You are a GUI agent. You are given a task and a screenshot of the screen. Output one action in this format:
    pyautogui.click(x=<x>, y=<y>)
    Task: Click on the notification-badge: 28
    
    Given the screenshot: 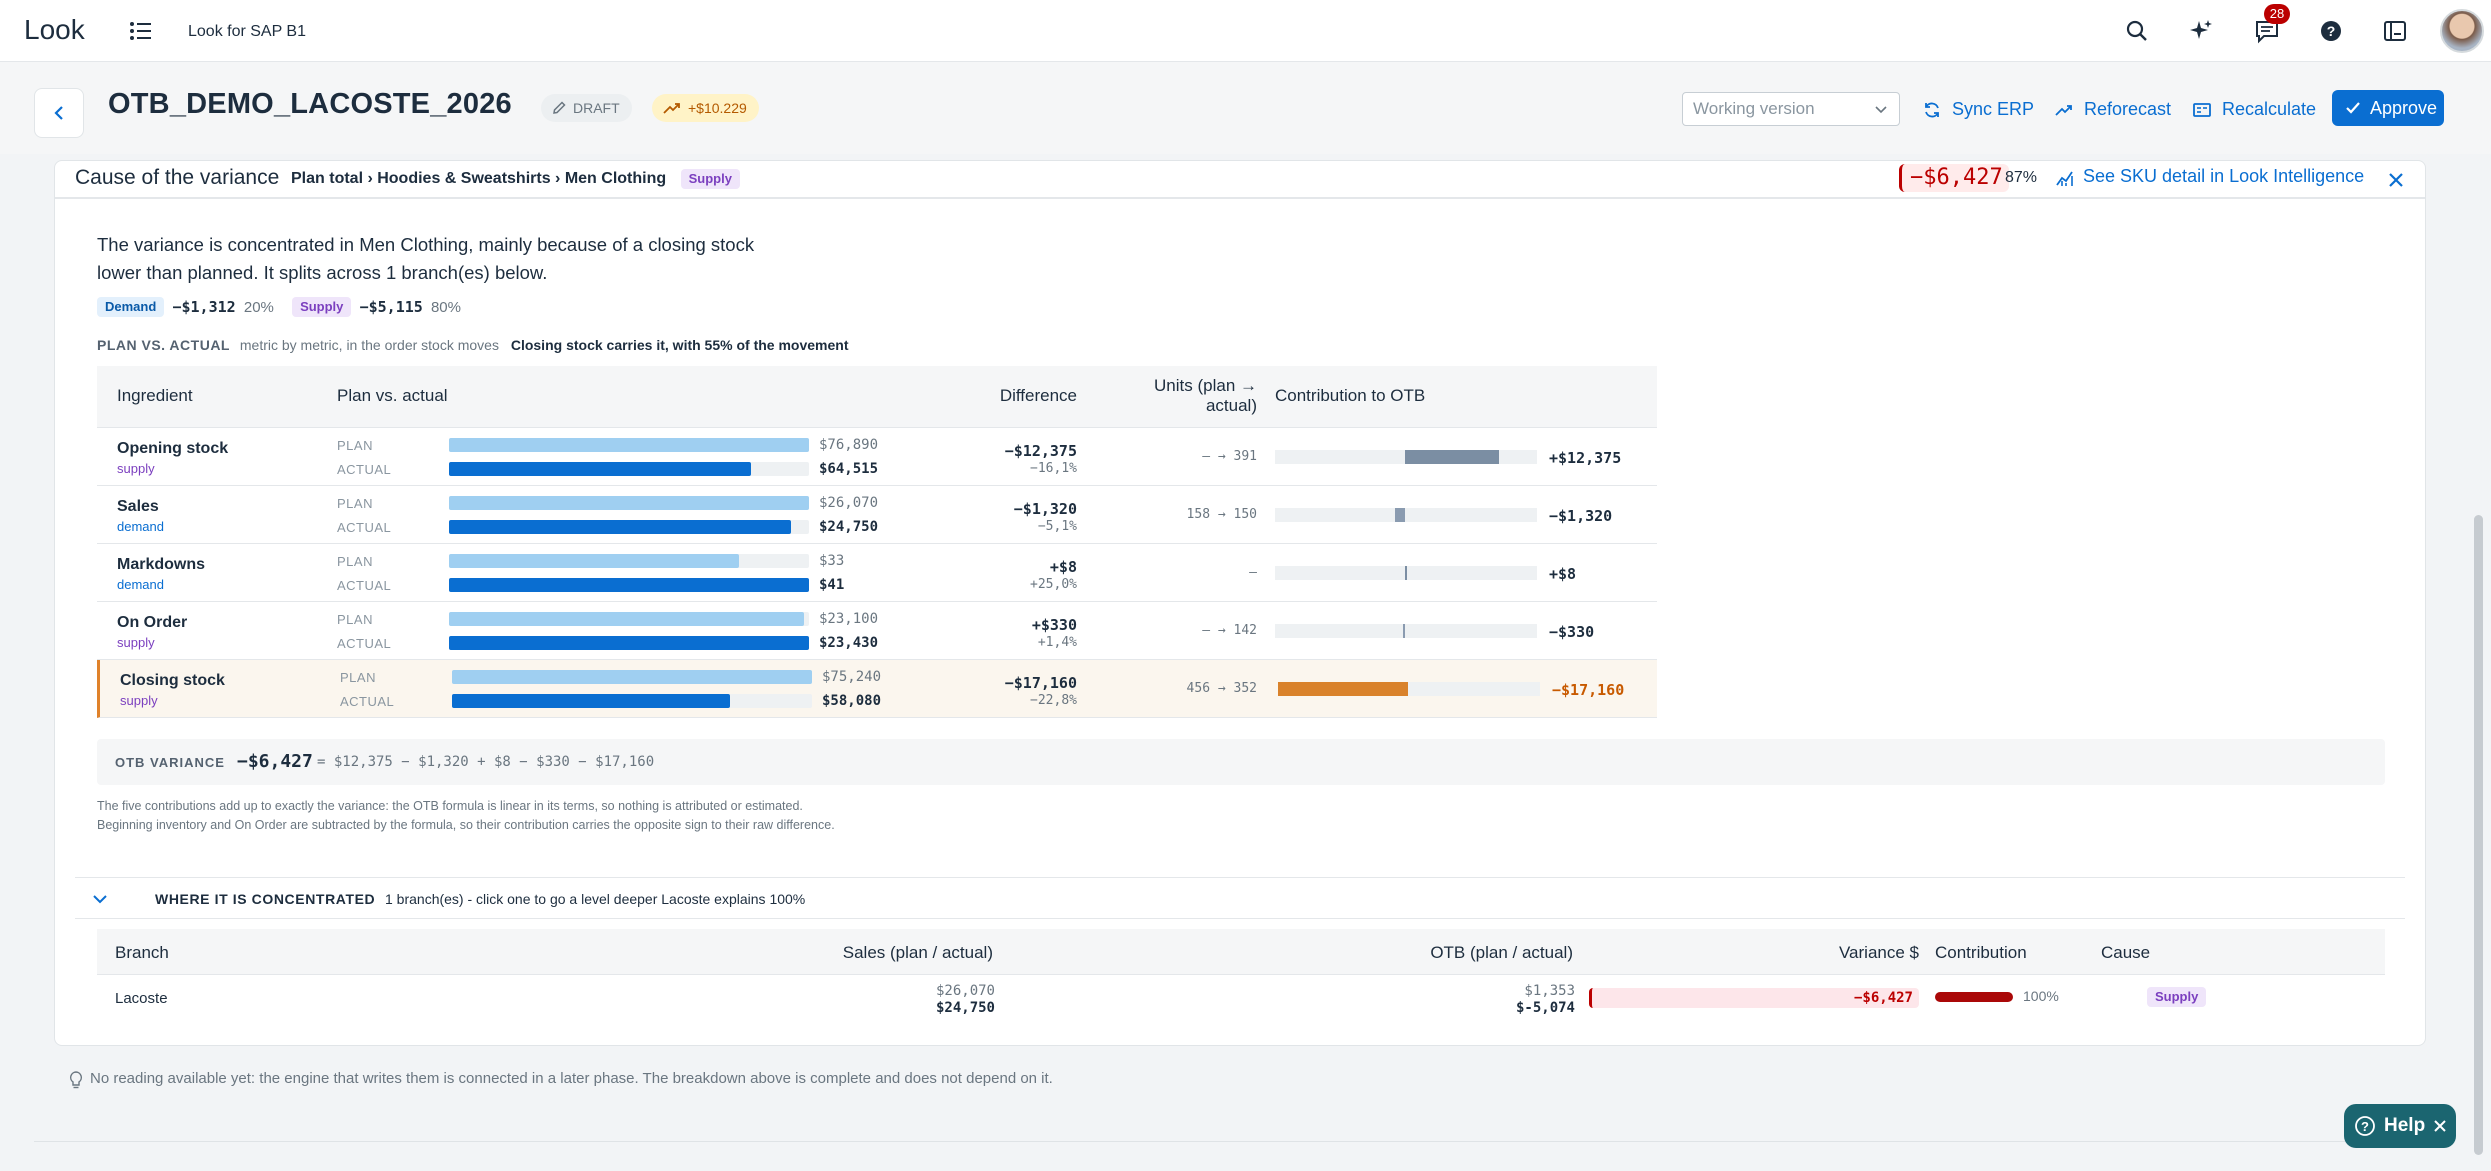 What is the action you would take?
    pyautogui.click(x=2277, y=14)
    